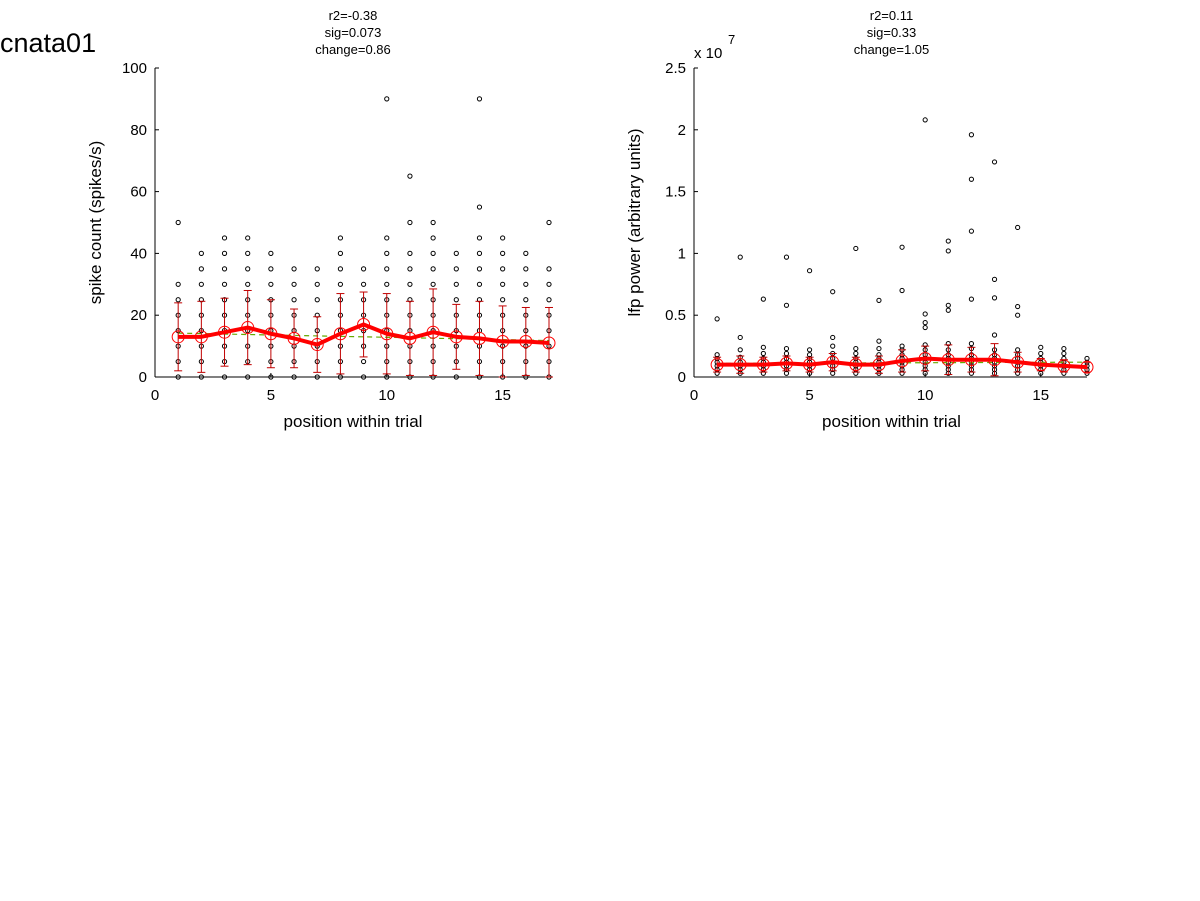 This screenshot has height=901, width=1200. I want to click on y-exponent-label: x 10, so click(708, 53).